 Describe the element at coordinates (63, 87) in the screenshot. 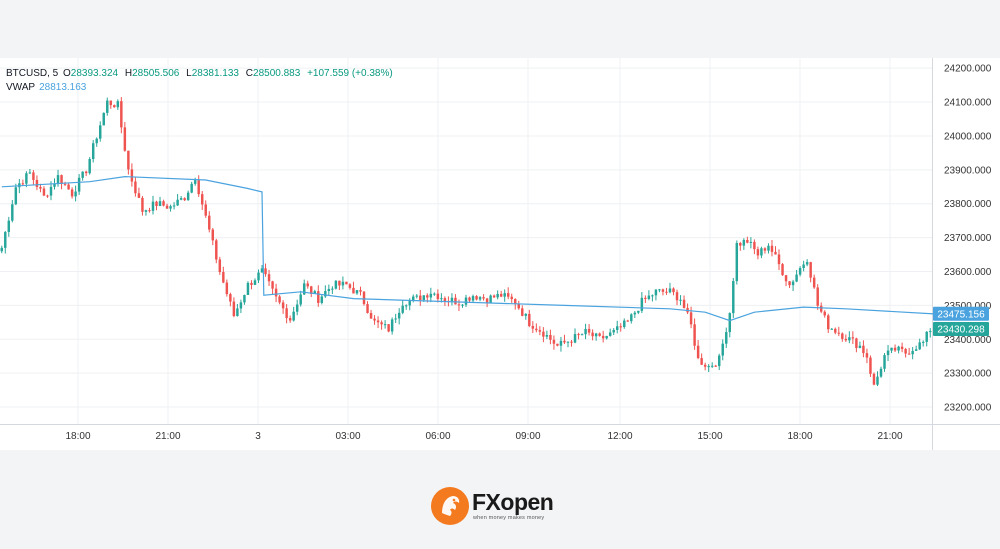

I see `vwap-value: 28813.163` at that location.